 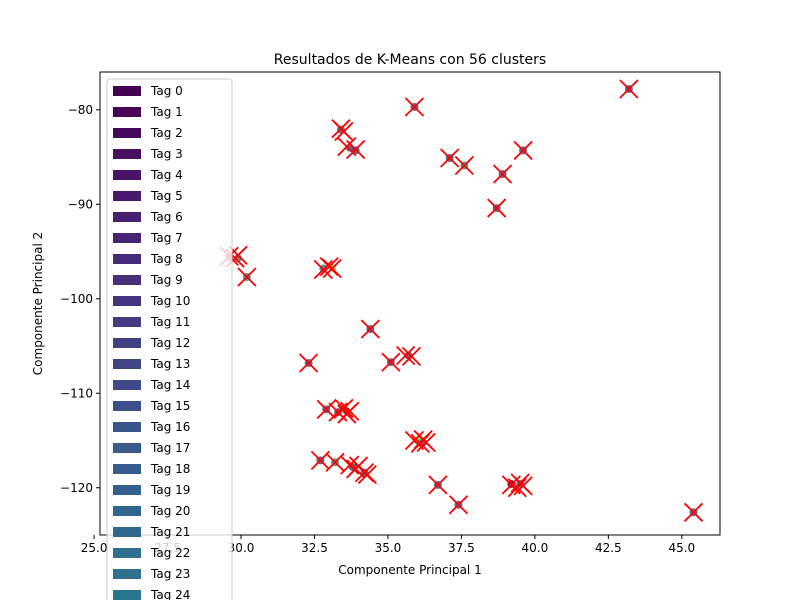 What do you see at coordinates (170, 385) in the screenshot?
I see `legend-label: Tag 14` at bounding box center [170, 385].